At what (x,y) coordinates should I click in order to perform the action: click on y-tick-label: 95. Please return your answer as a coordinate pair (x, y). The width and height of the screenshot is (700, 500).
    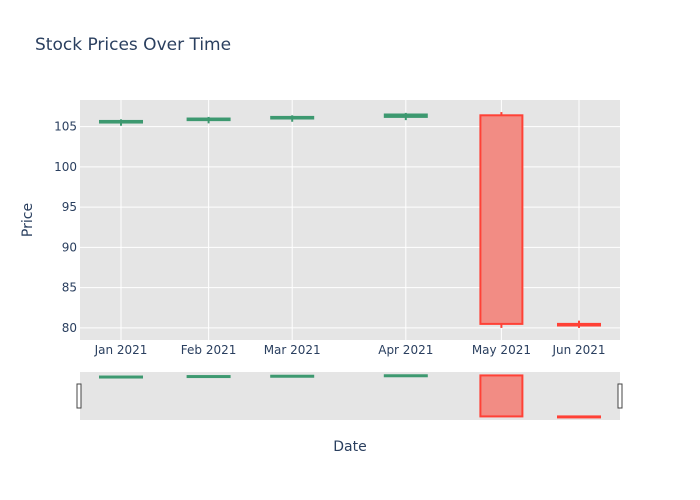
    Looking at the image, I should click on (69, 207).